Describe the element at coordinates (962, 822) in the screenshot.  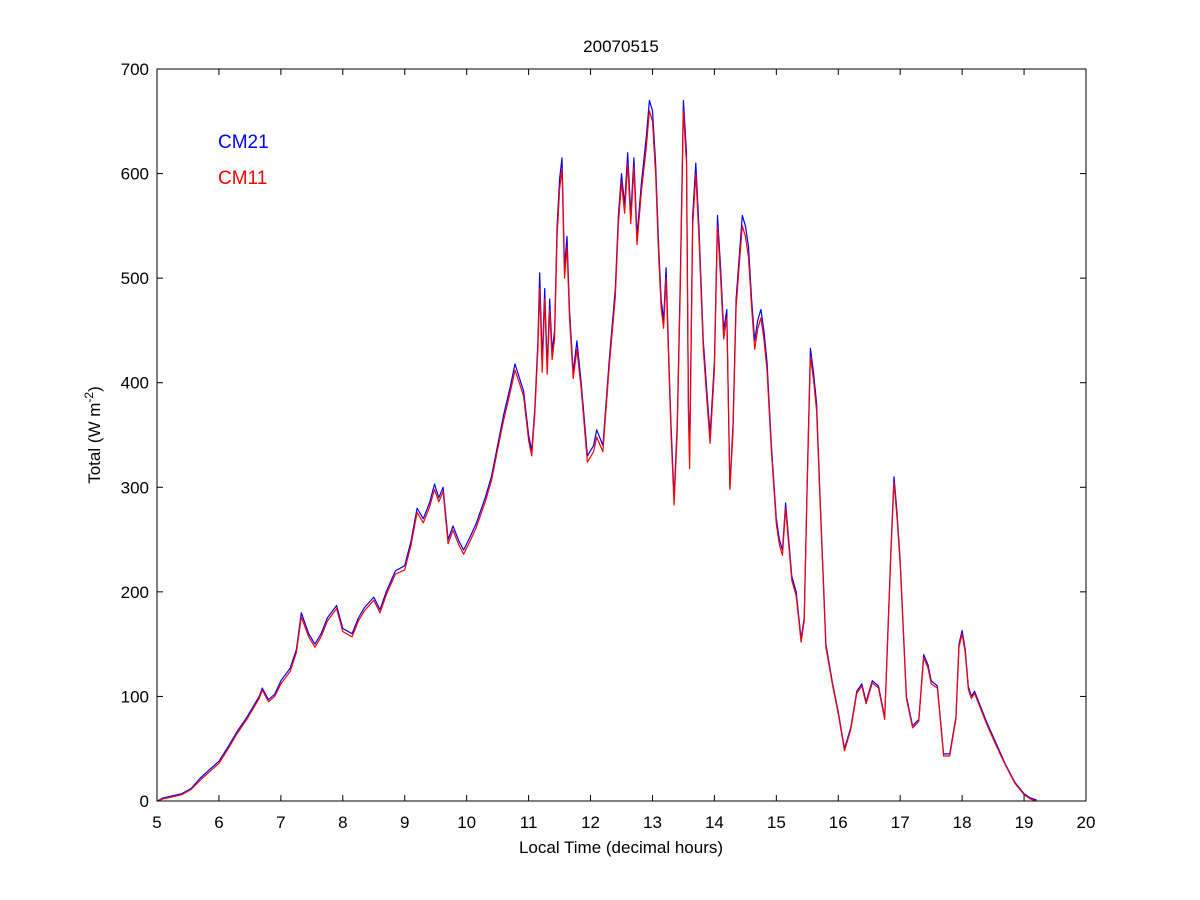
I see `x-tick-label: 18` at that location.